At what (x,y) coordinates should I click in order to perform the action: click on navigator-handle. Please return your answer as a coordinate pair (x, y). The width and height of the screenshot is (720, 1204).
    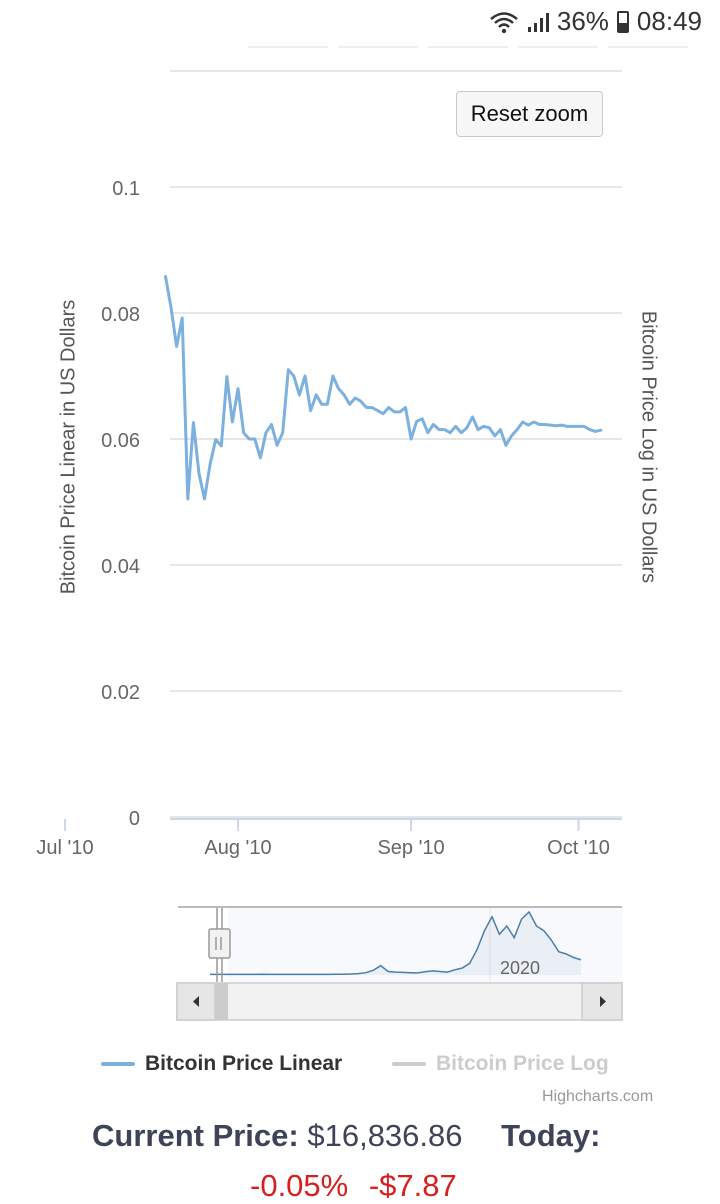
    Looking at the image, I should click on (219, 943).